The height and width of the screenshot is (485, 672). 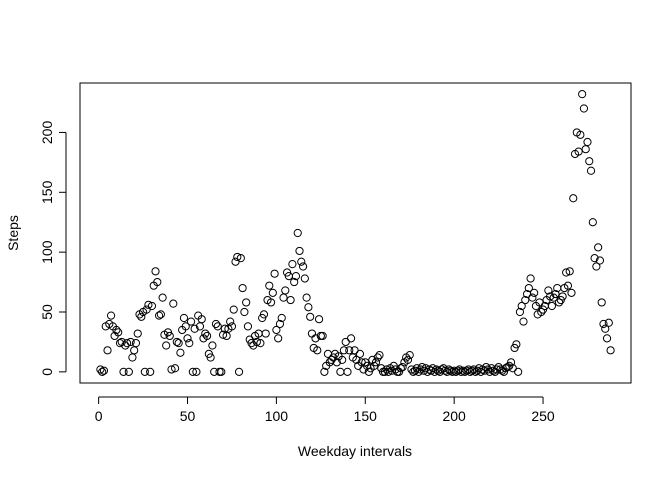 What do you see at coordinates (47, 133) in the screenshot?
I see `y-tick-label: 200` at bounding box center [47, 133].